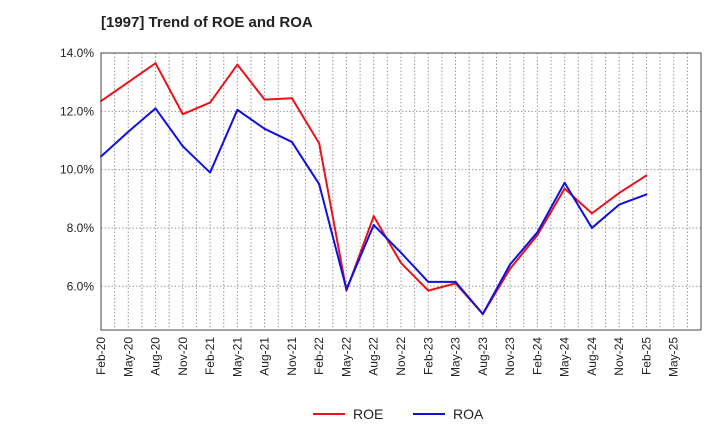  What do you see at coordinates (156, 356) in the screenshot?
I see `x-tick-label: Aug-20` at bounding box center [156, 356].